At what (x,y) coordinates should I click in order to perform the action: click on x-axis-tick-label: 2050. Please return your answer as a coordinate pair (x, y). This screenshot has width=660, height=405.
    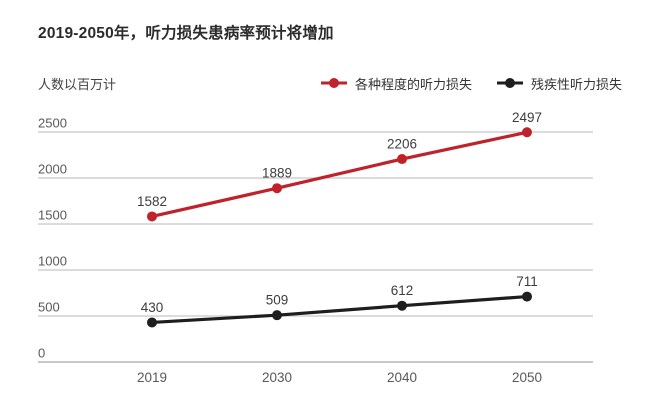
    Looking at the image, I should click on (527, 377).